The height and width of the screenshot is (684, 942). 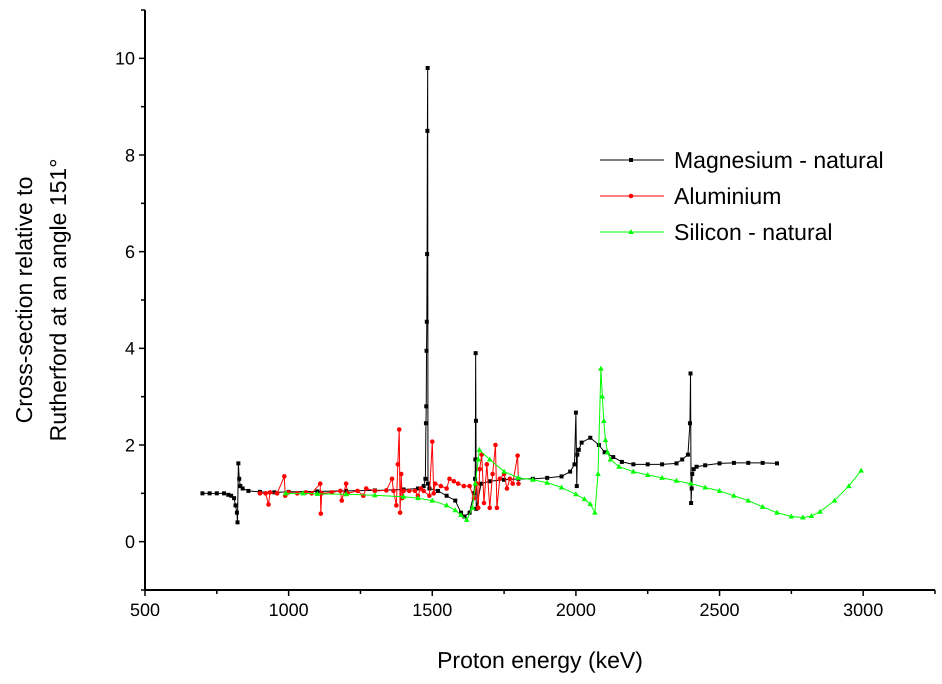 What do you see at coordinates (863, 610) in the screenshot?
I see `x-tick-label: 3000` at bounding box center [863, 610].